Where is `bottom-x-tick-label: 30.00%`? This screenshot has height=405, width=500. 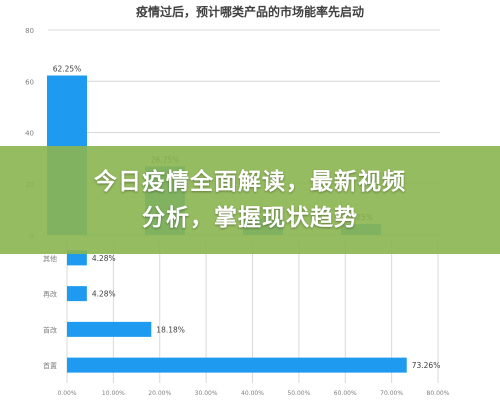
bottom-x-tick-label: 30.00% is located at coordinates (206, 393).